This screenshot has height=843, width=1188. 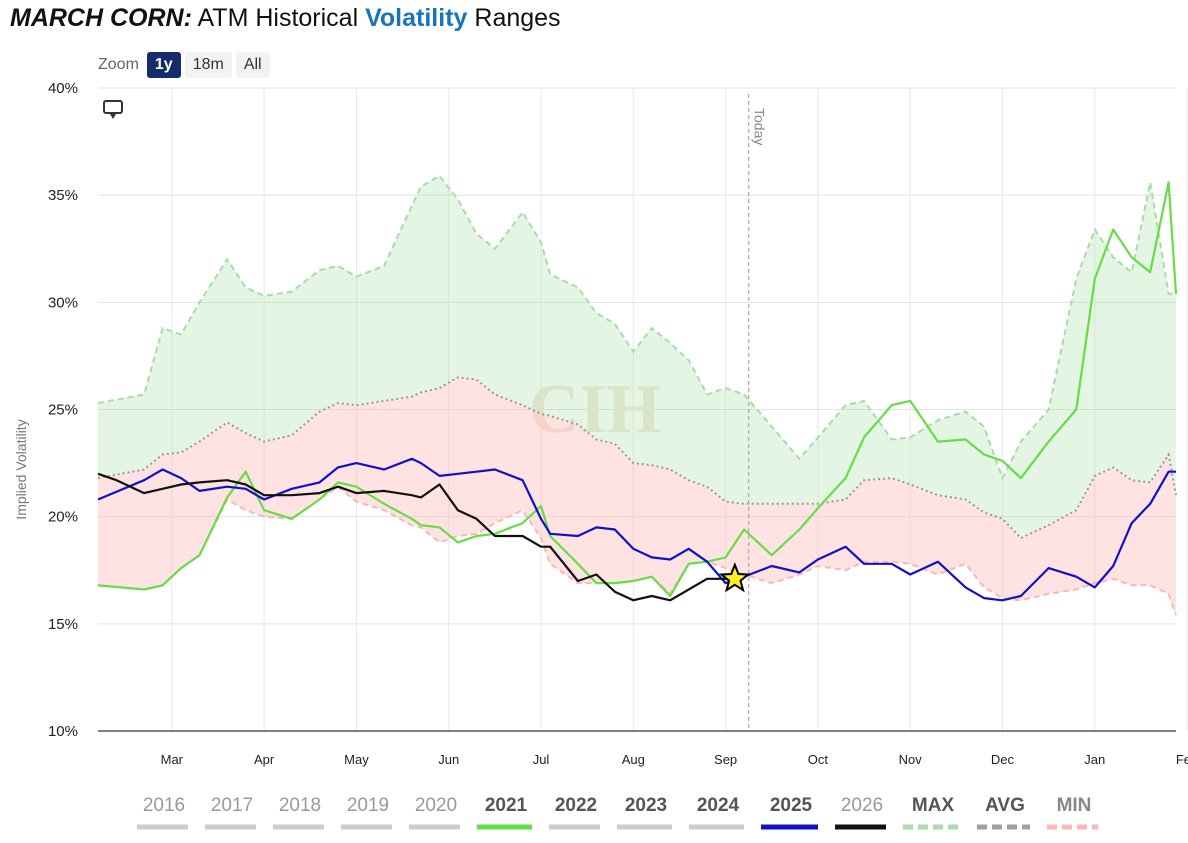 What do you see at coordinates (1094, 759) in the screenshot?
I see `x-tick-label: Jan` at bounding box center [1094, 759].